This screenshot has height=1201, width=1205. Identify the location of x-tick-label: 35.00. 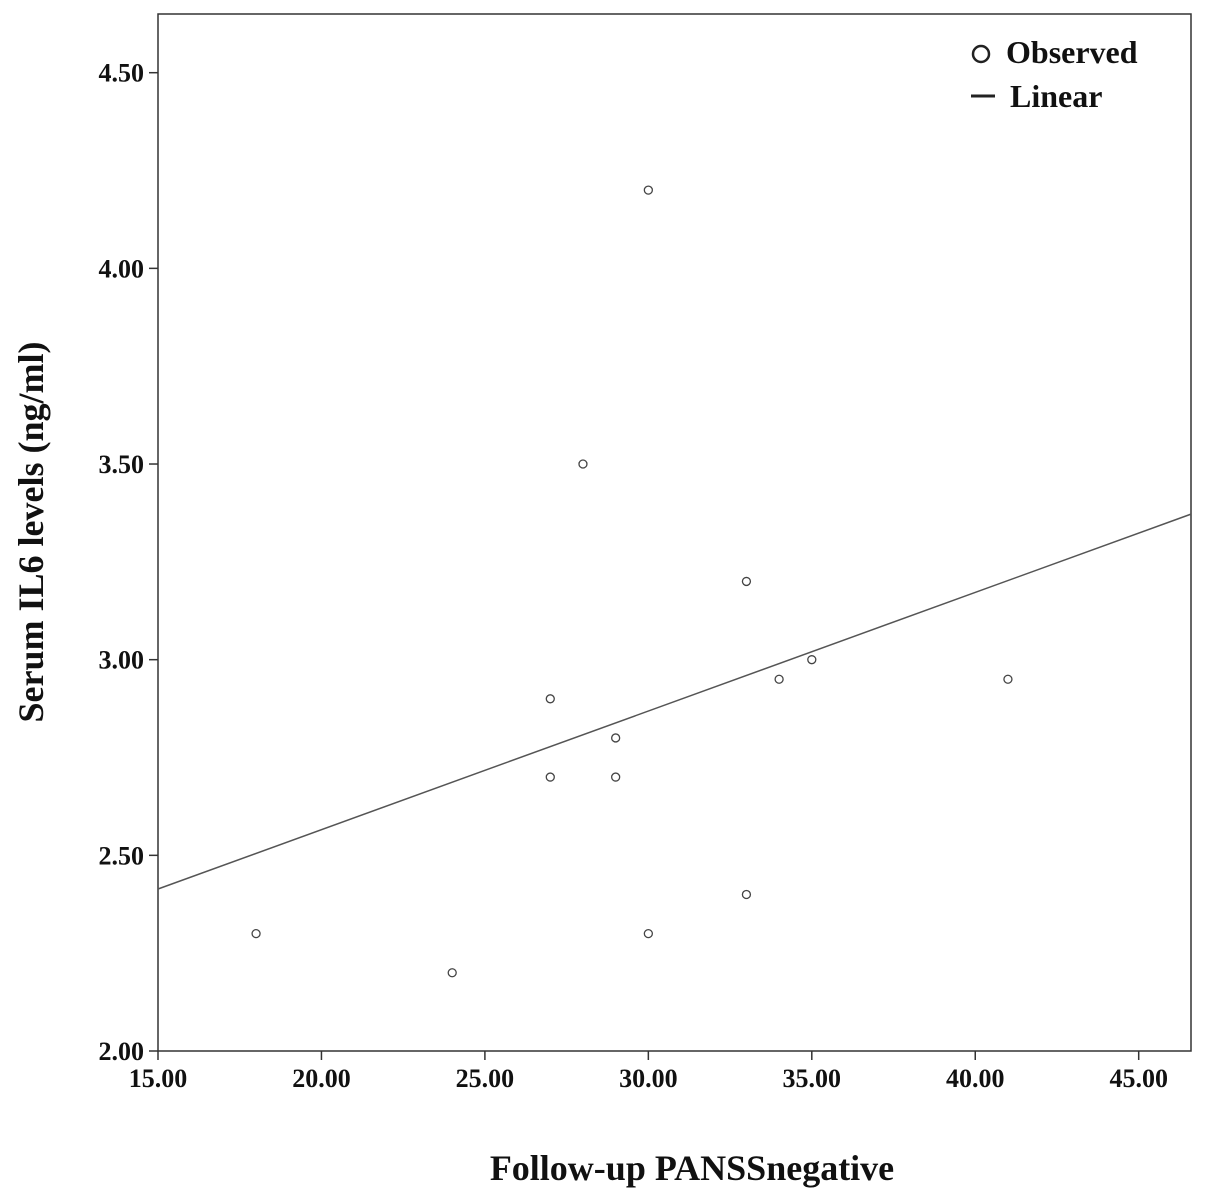
(812, 1078).